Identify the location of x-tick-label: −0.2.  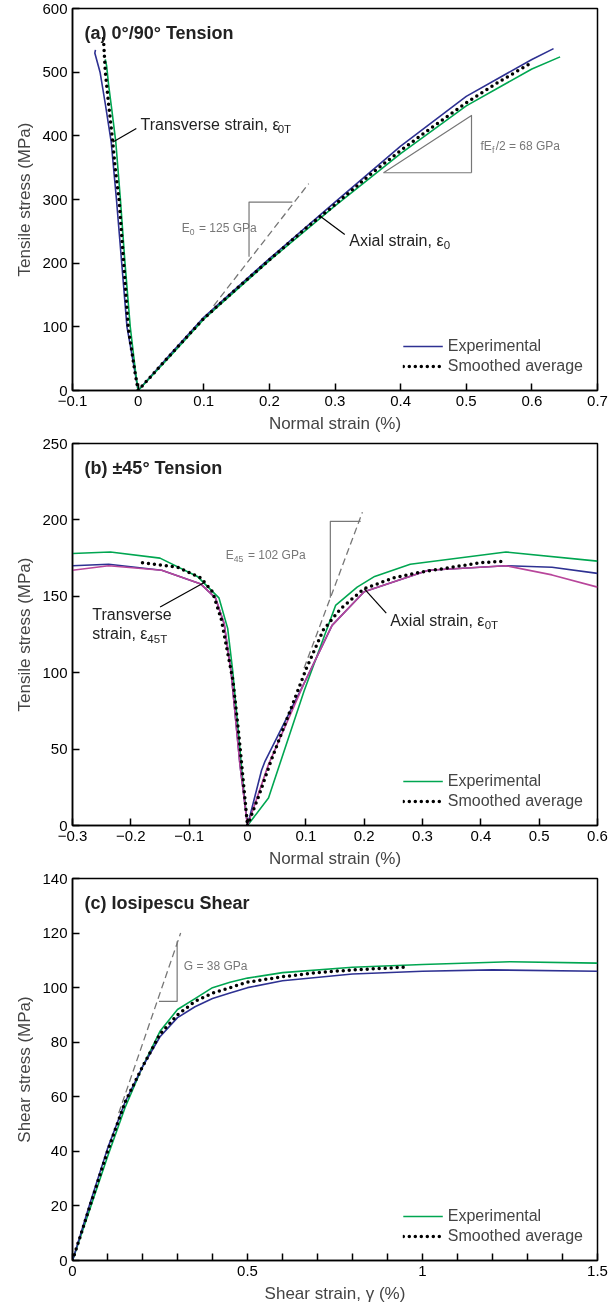
(131, 835).